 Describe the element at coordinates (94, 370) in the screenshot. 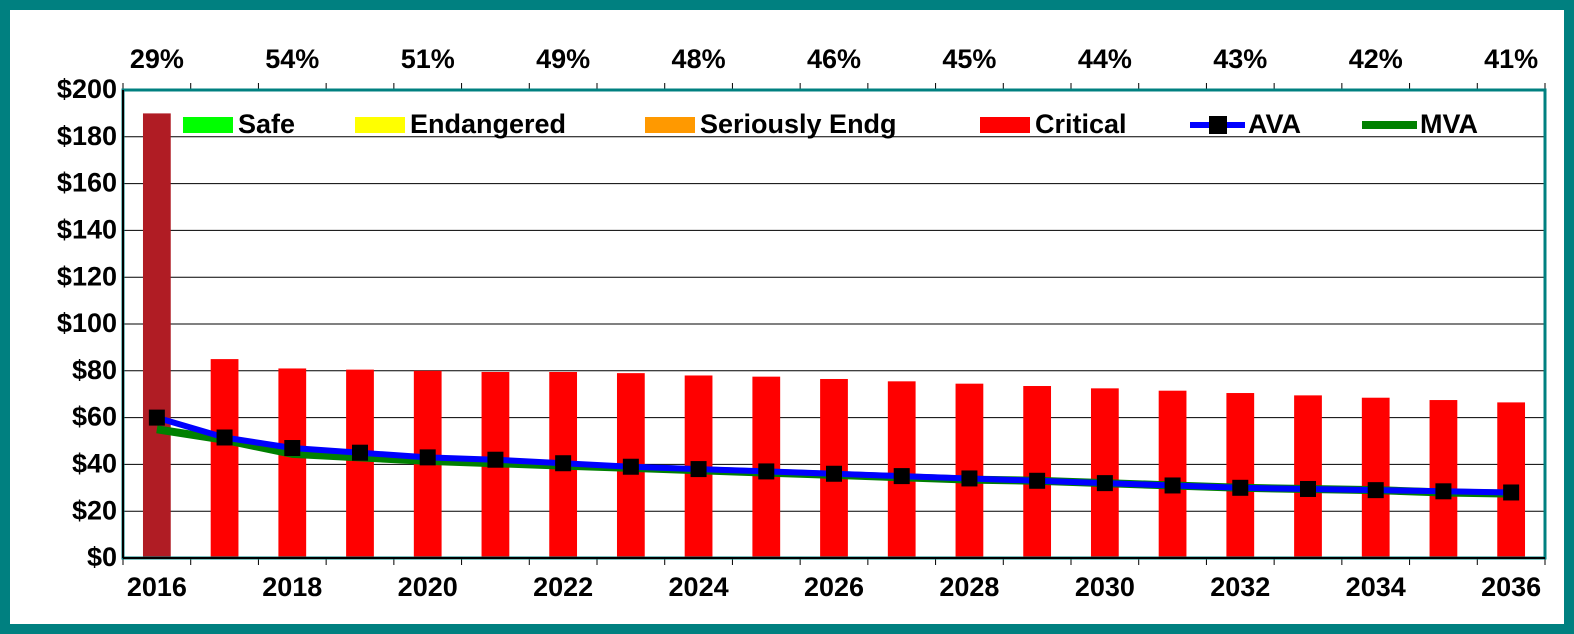

I see `y-tick-label: $80` at that location.